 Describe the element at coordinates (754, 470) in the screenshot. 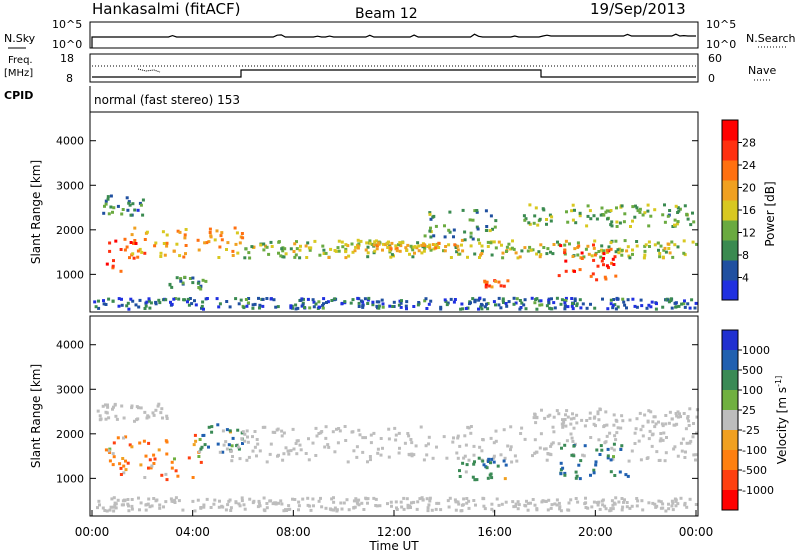

I see `velocity-colorbar-tick: -500` at that location.